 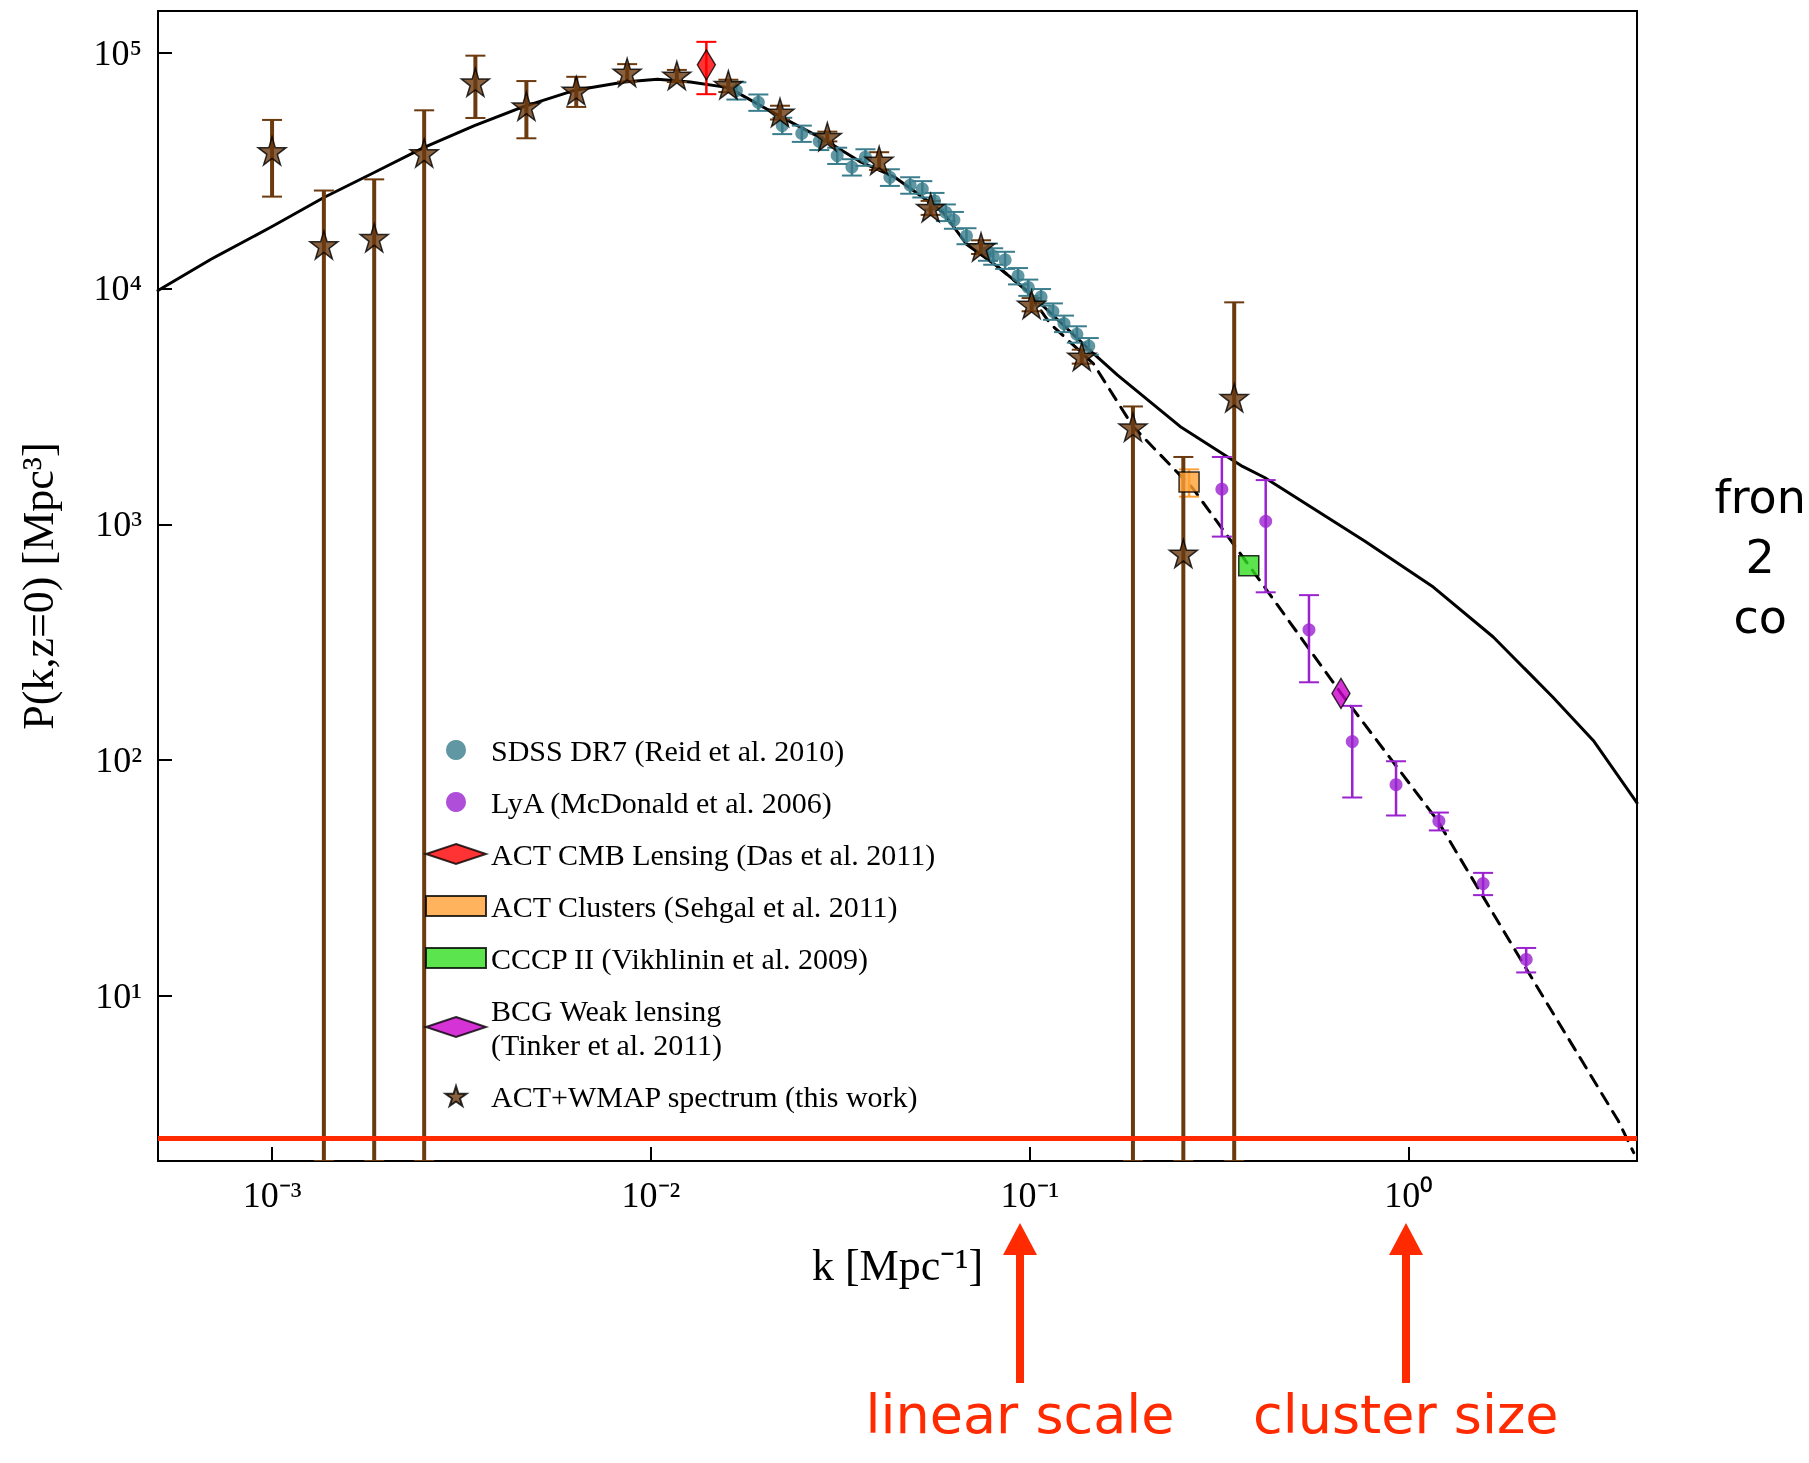 I want to click on legend-label: BCG Weak lensing (Tinker et al. 2011), so click(x=607, y=1027).